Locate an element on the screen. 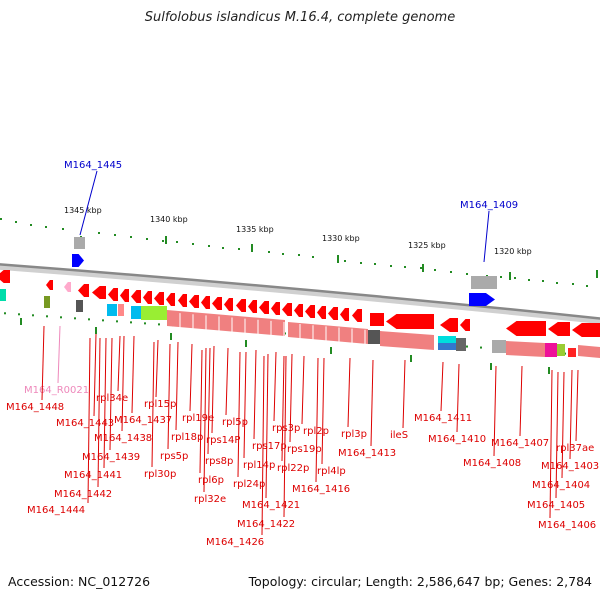  scale-tick-label: 1325 kbp is located at coordinates (427, 245).